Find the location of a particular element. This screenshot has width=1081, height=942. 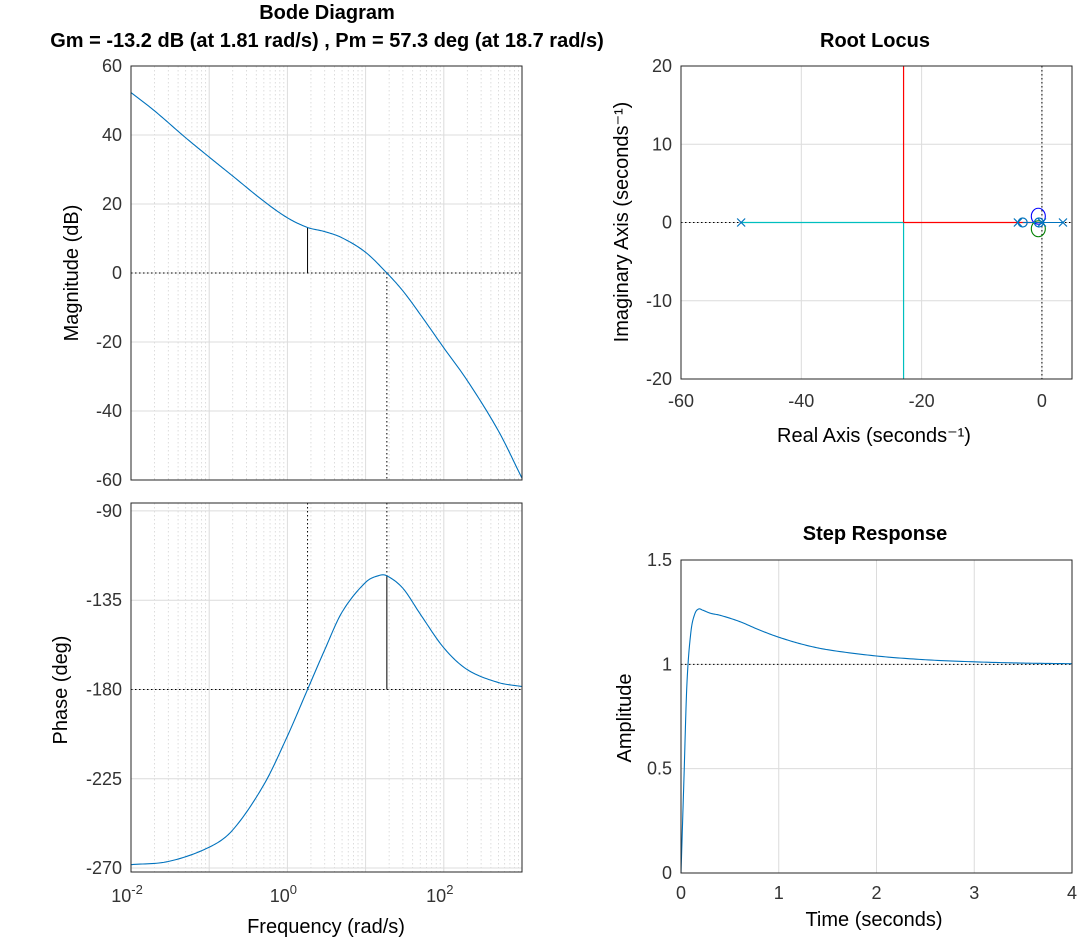

root-locus-y-tick-label: -10 is located at coordinates (659, 301).